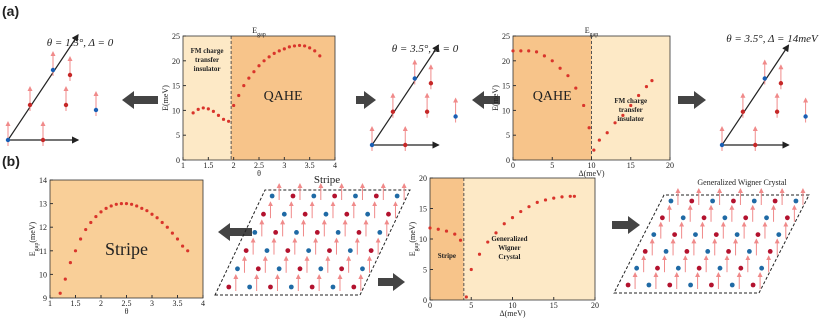 The width and height of the screenshot is (831, 325). What do you see at coordinates (742, 182) in the screenshot?
I see `caption: Generalized Wigner Crystal` at bounding box center [742, 182].